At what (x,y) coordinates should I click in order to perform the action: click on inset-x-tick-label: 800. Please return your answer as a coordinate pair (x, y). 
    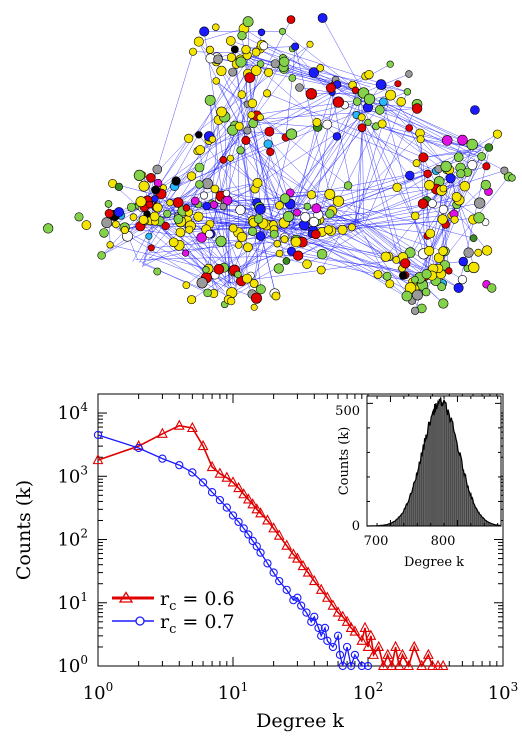
    Looking at the image, I should click on (443, 541).